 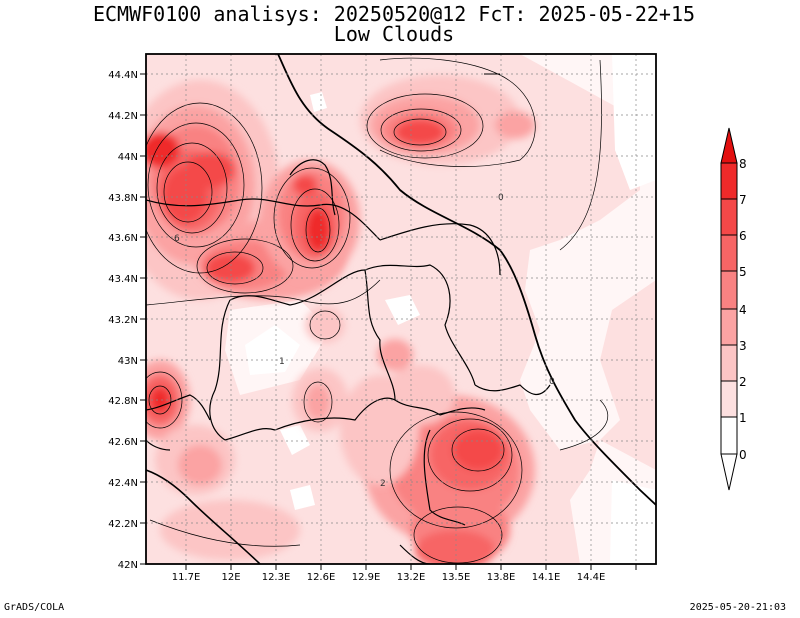 I want to click on colorbar-top-arrow, so click(x=729, y=145).